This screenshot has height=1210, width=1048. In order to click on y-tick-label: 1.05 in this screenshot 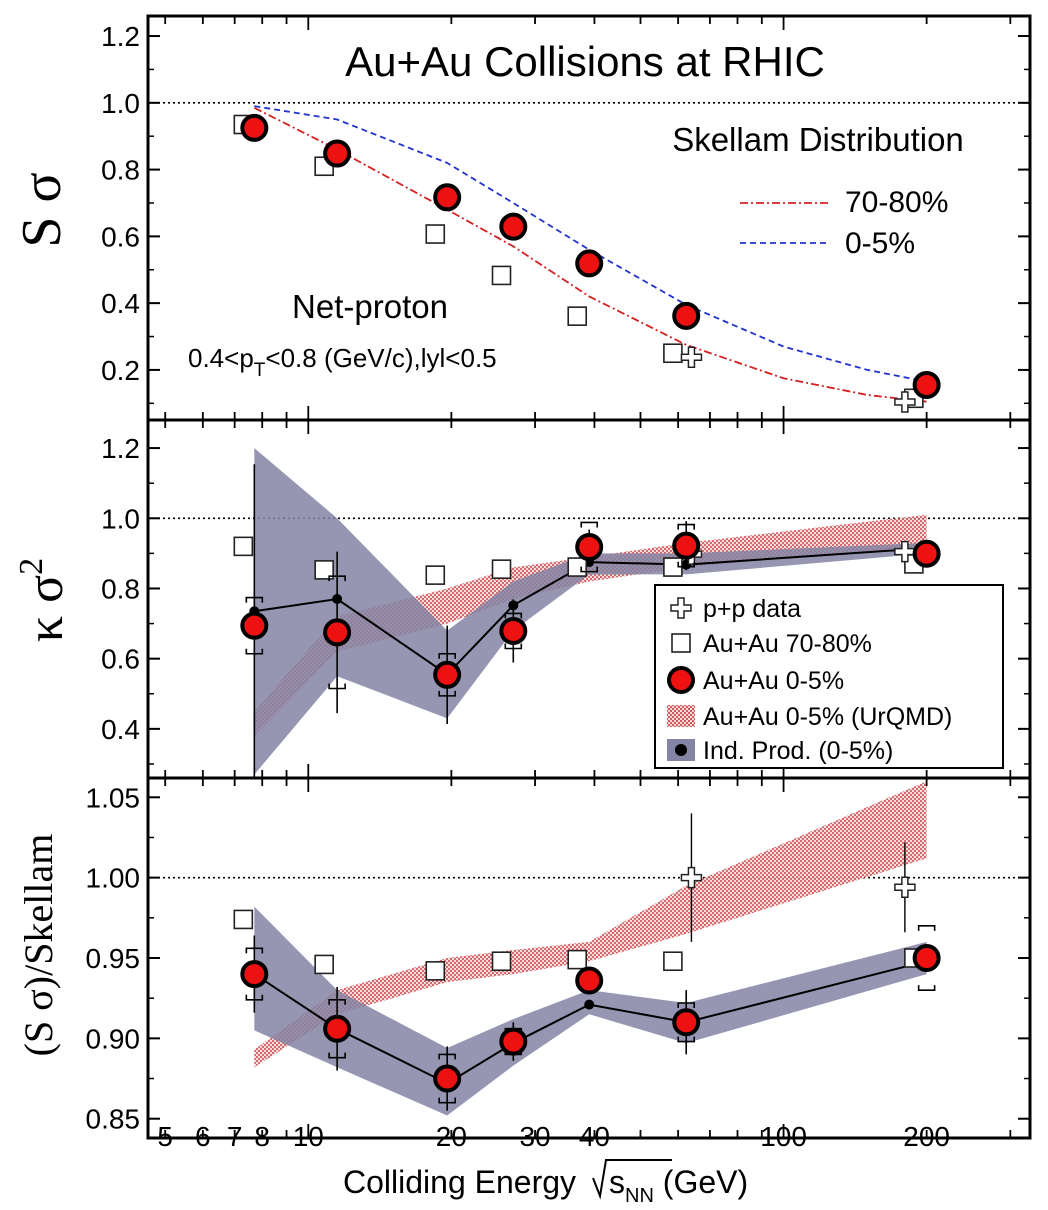, I will do `click(113, 797)`.